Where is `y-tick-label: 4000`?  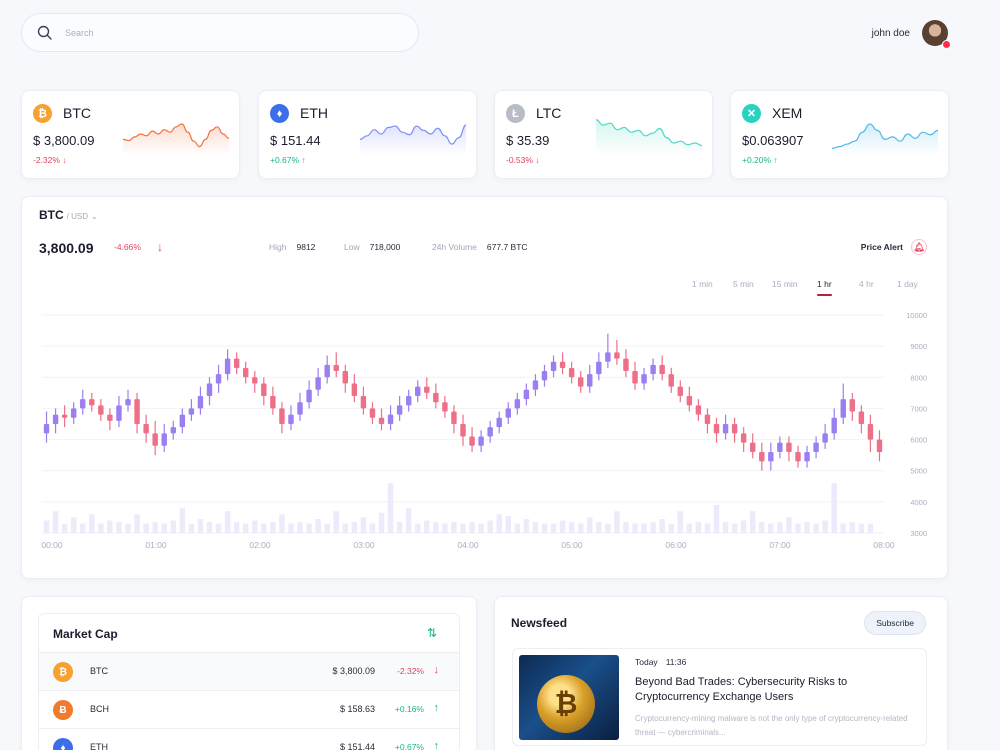 y-tick-label: 4000 is located at coordinates (918, 502).